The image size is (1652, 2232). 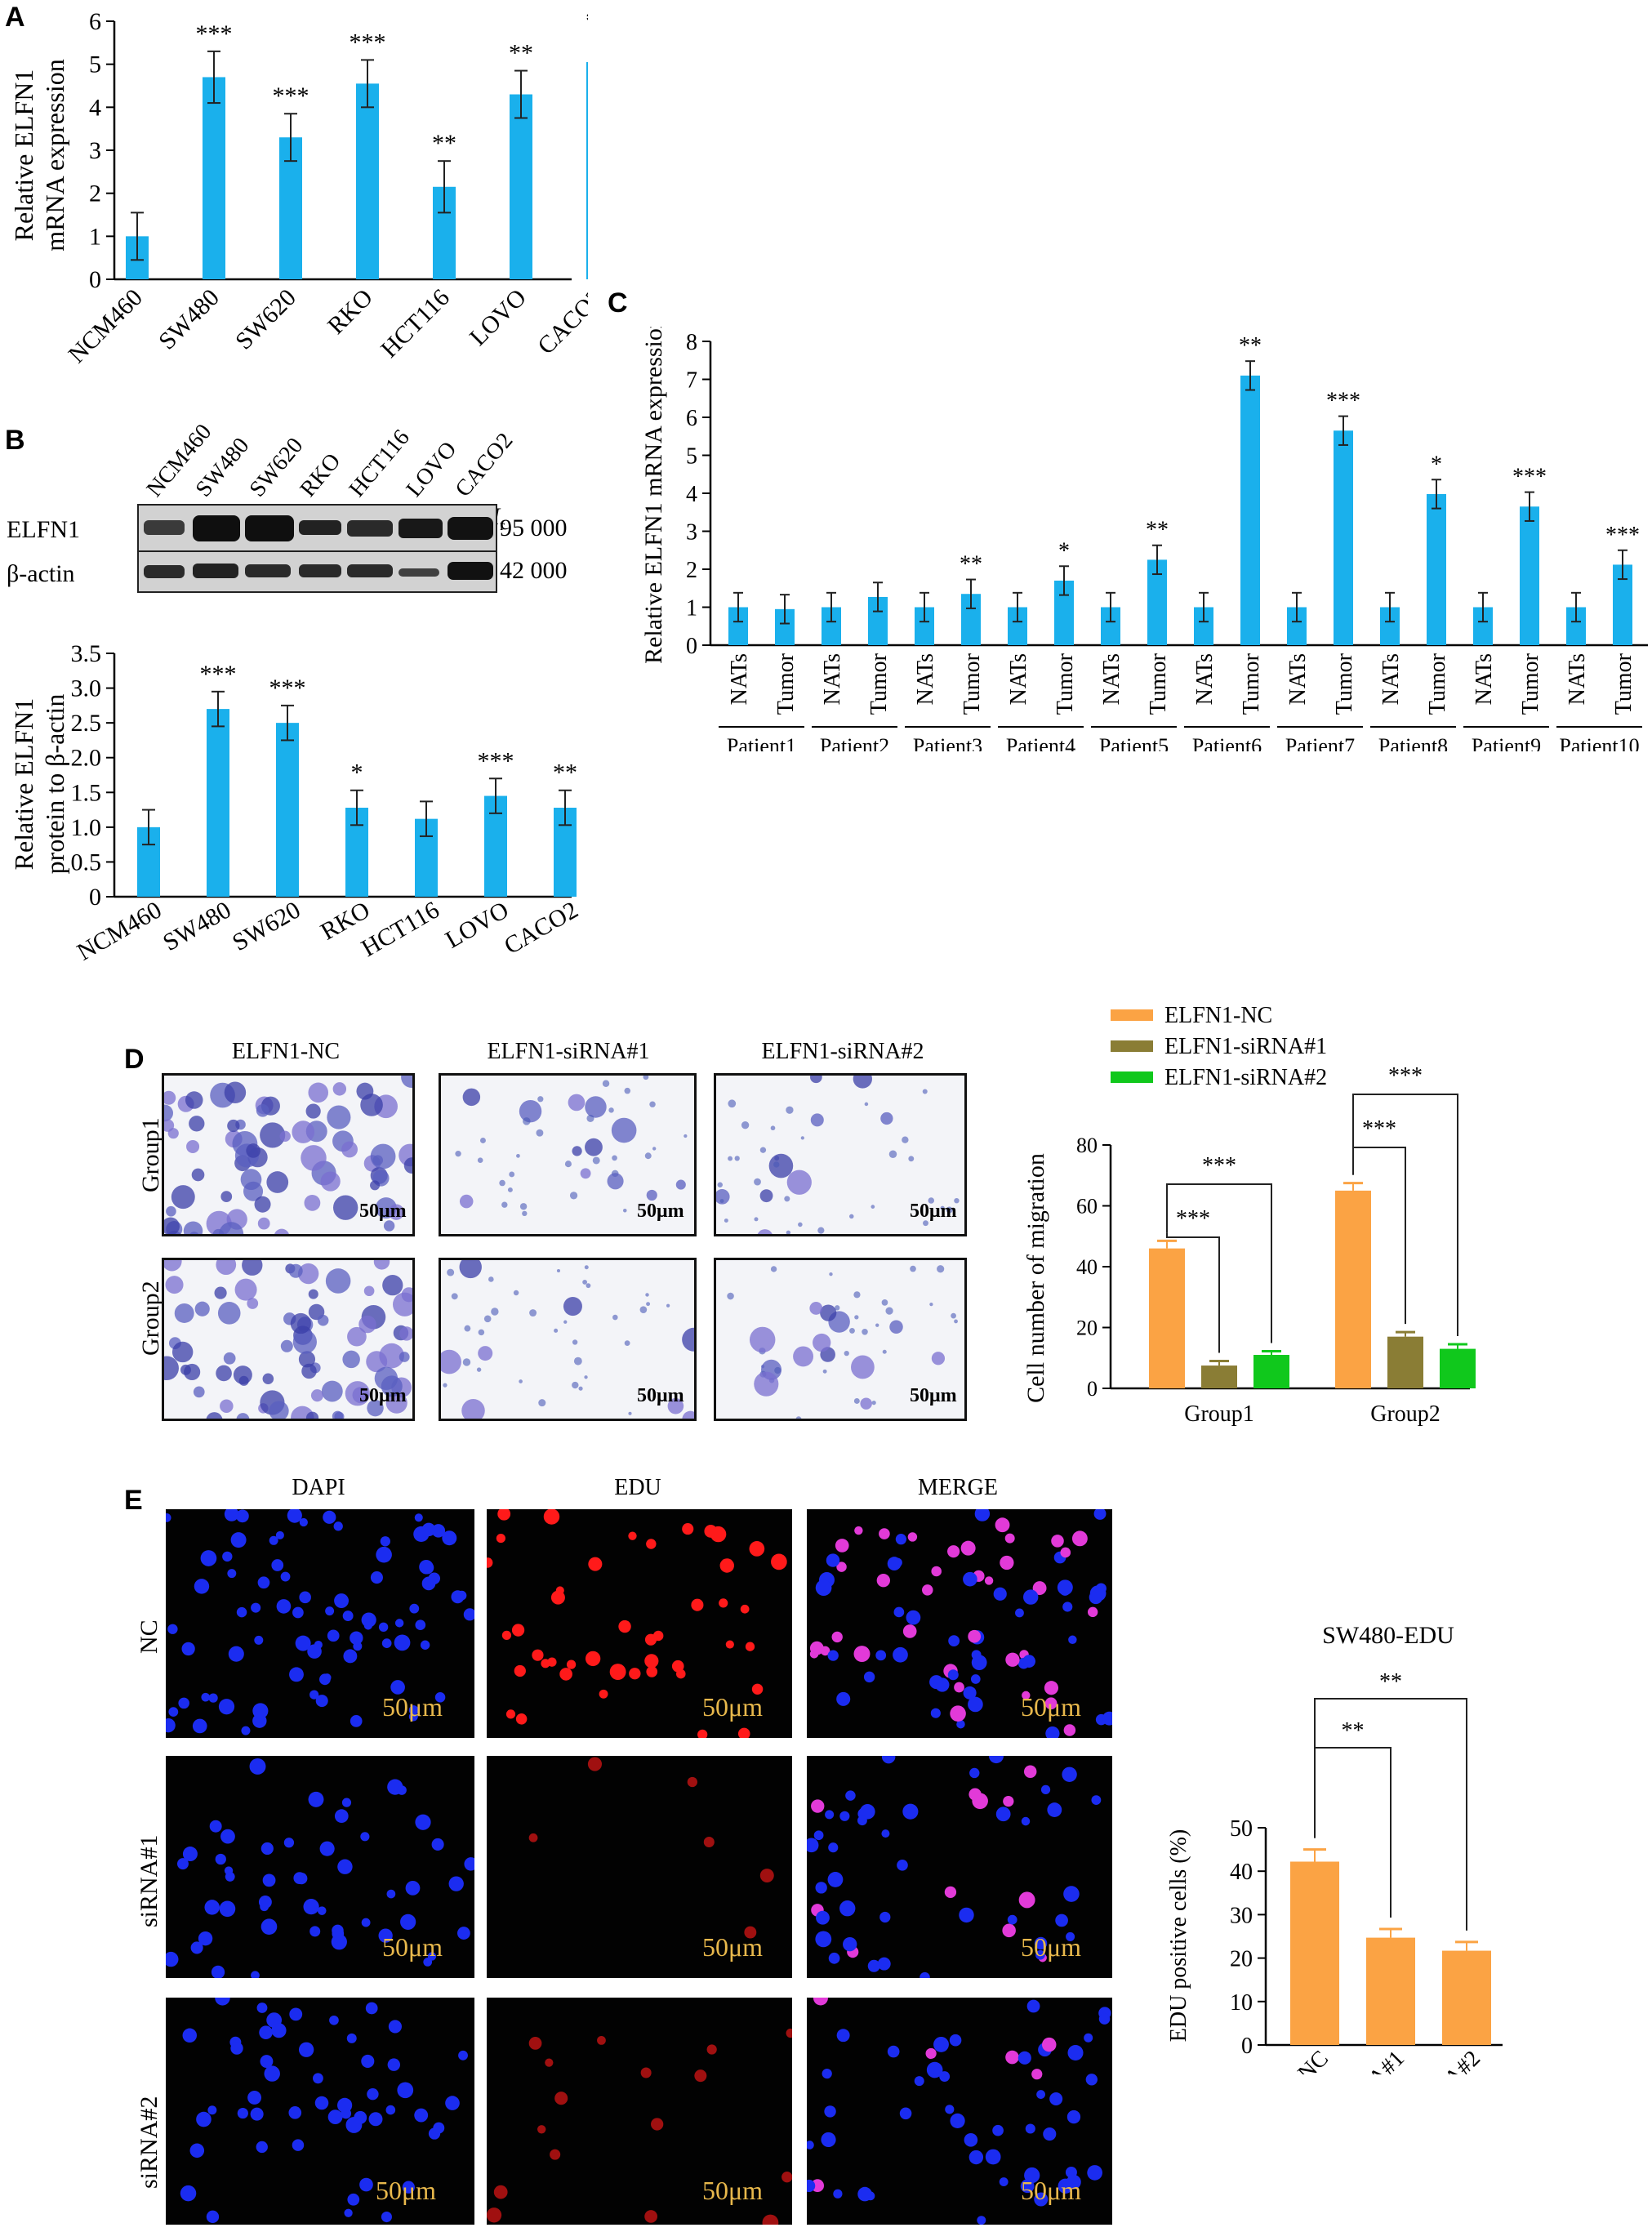 What do you see at coordinates (1178, 1936) in the screenshot?
I see `y-axis-label: EDU positive cells (%)` at bounding box center [1178, 1936].